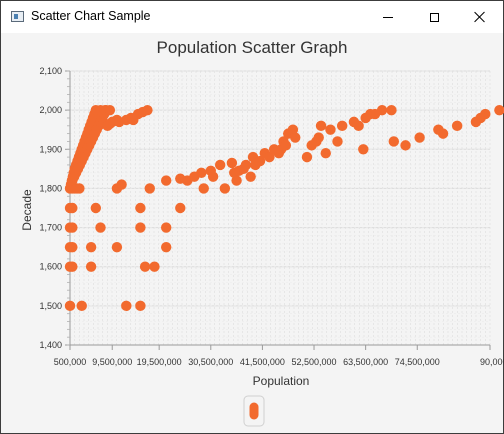 Image resolution: width=504 pixels, height=434 pixels. I want to click on x-tick-label: 52,500,000, so click(313, 362).